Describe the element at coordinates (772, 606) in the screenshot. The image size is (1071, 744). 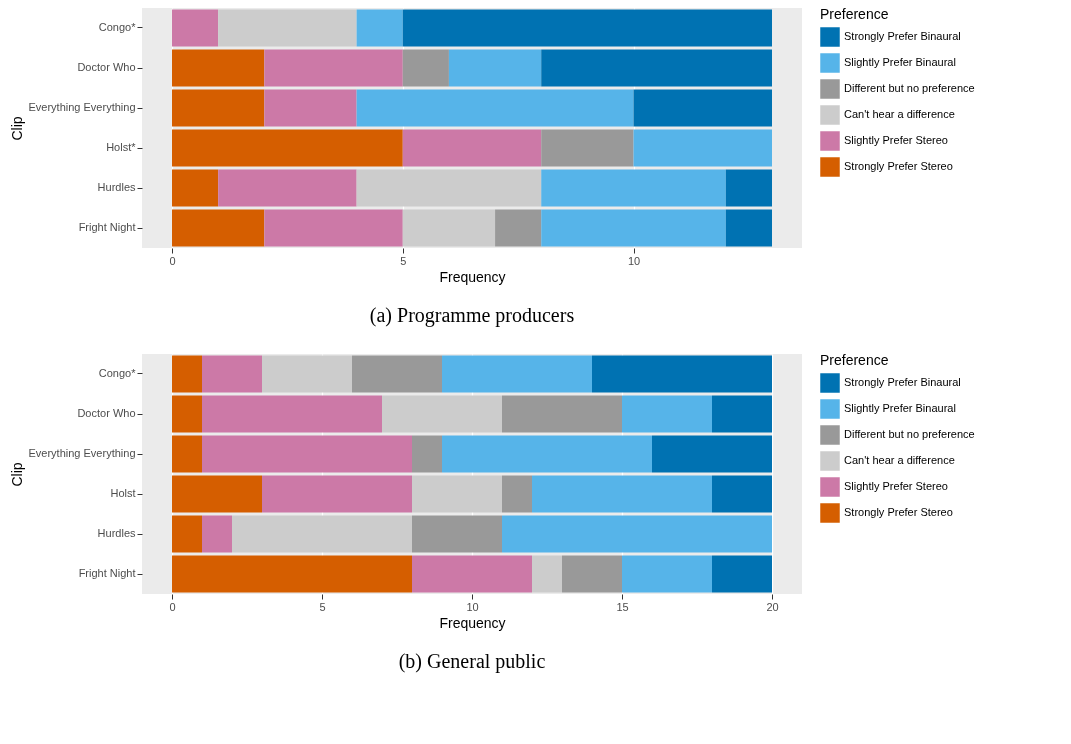
I see `x-tick-label: 20` at that location.